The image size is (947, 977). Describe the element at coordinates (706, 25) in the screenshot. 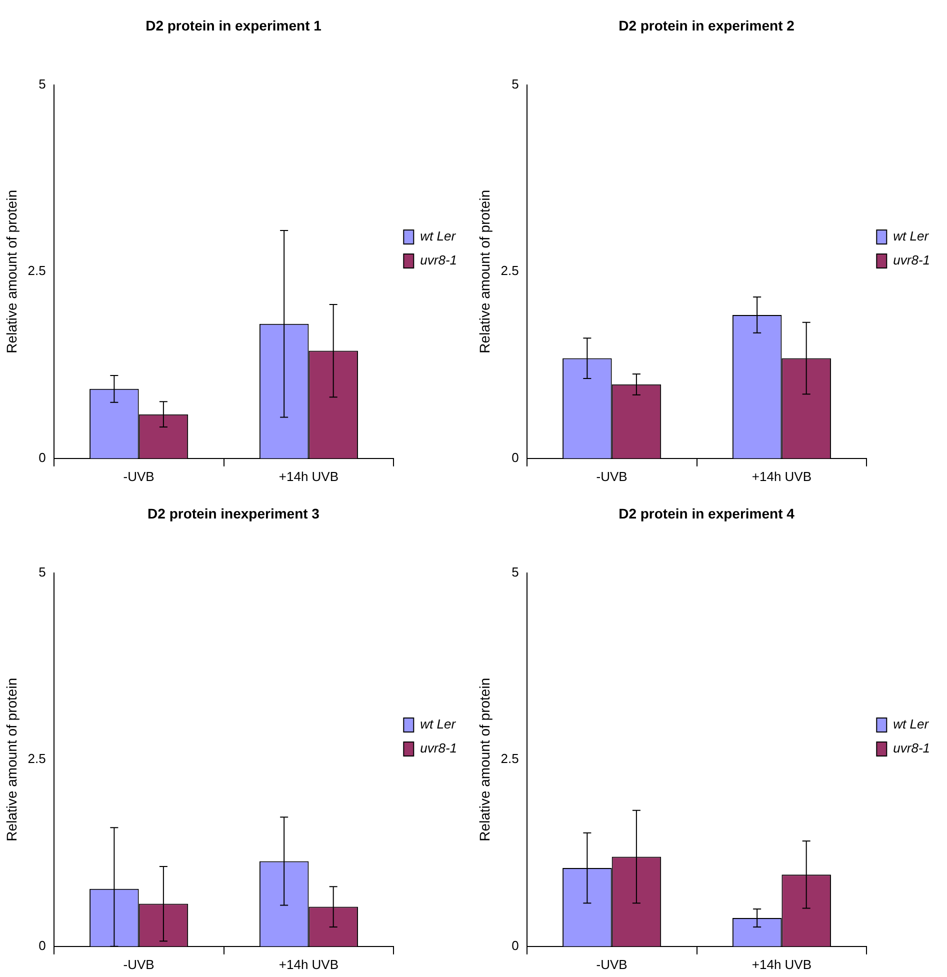

I see `chart-title: D2 protein in experiment 2` at that location.